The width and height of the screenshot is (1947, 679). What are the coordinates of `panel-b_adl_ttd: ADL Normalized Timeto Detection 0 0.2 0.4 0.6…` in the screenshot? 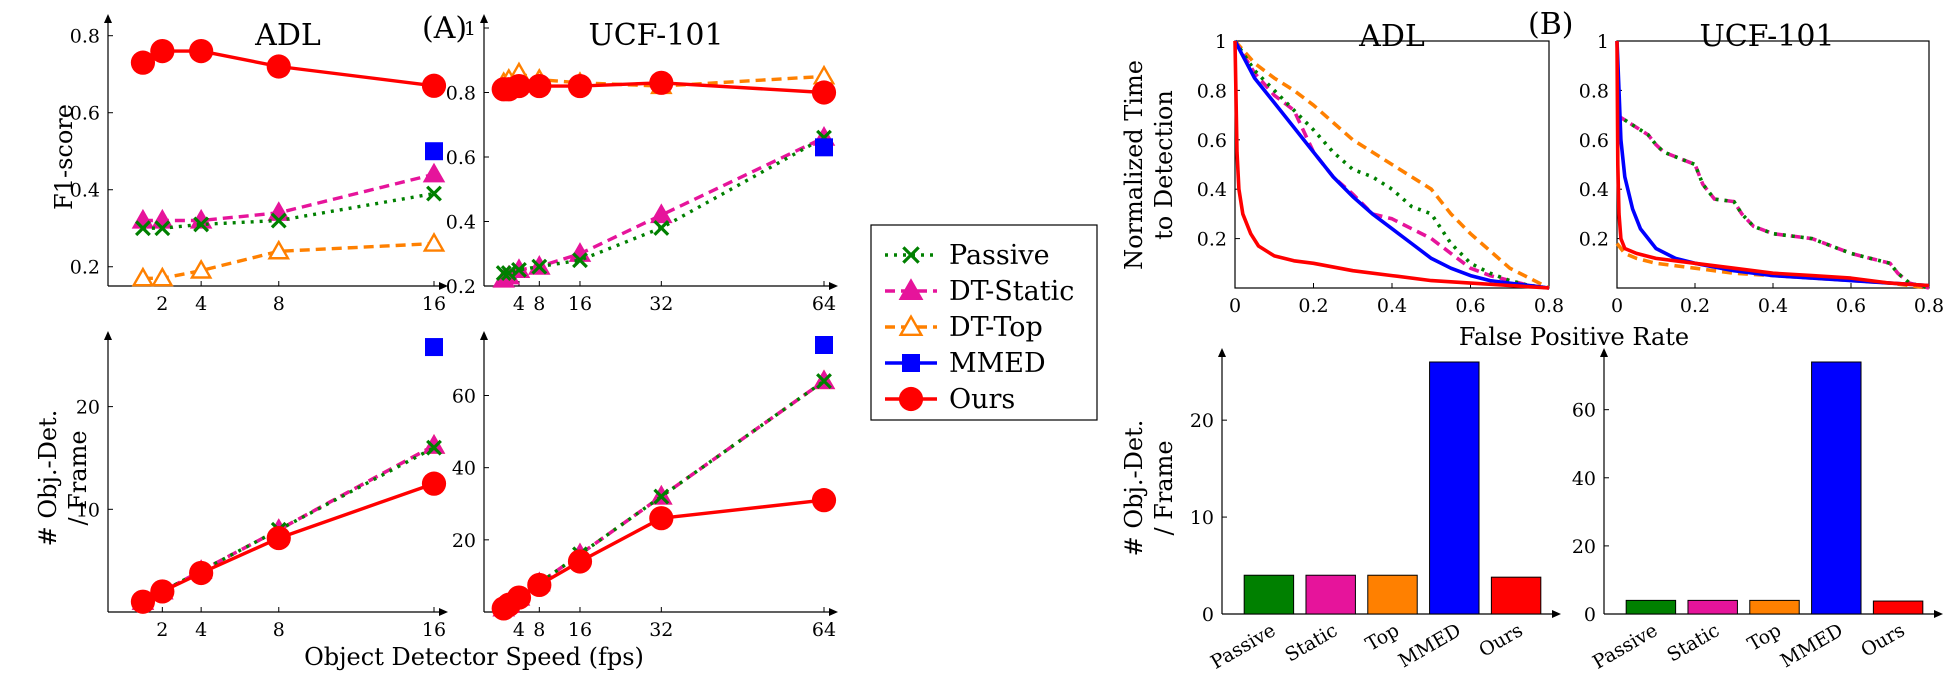 It's located at (1342, 168).